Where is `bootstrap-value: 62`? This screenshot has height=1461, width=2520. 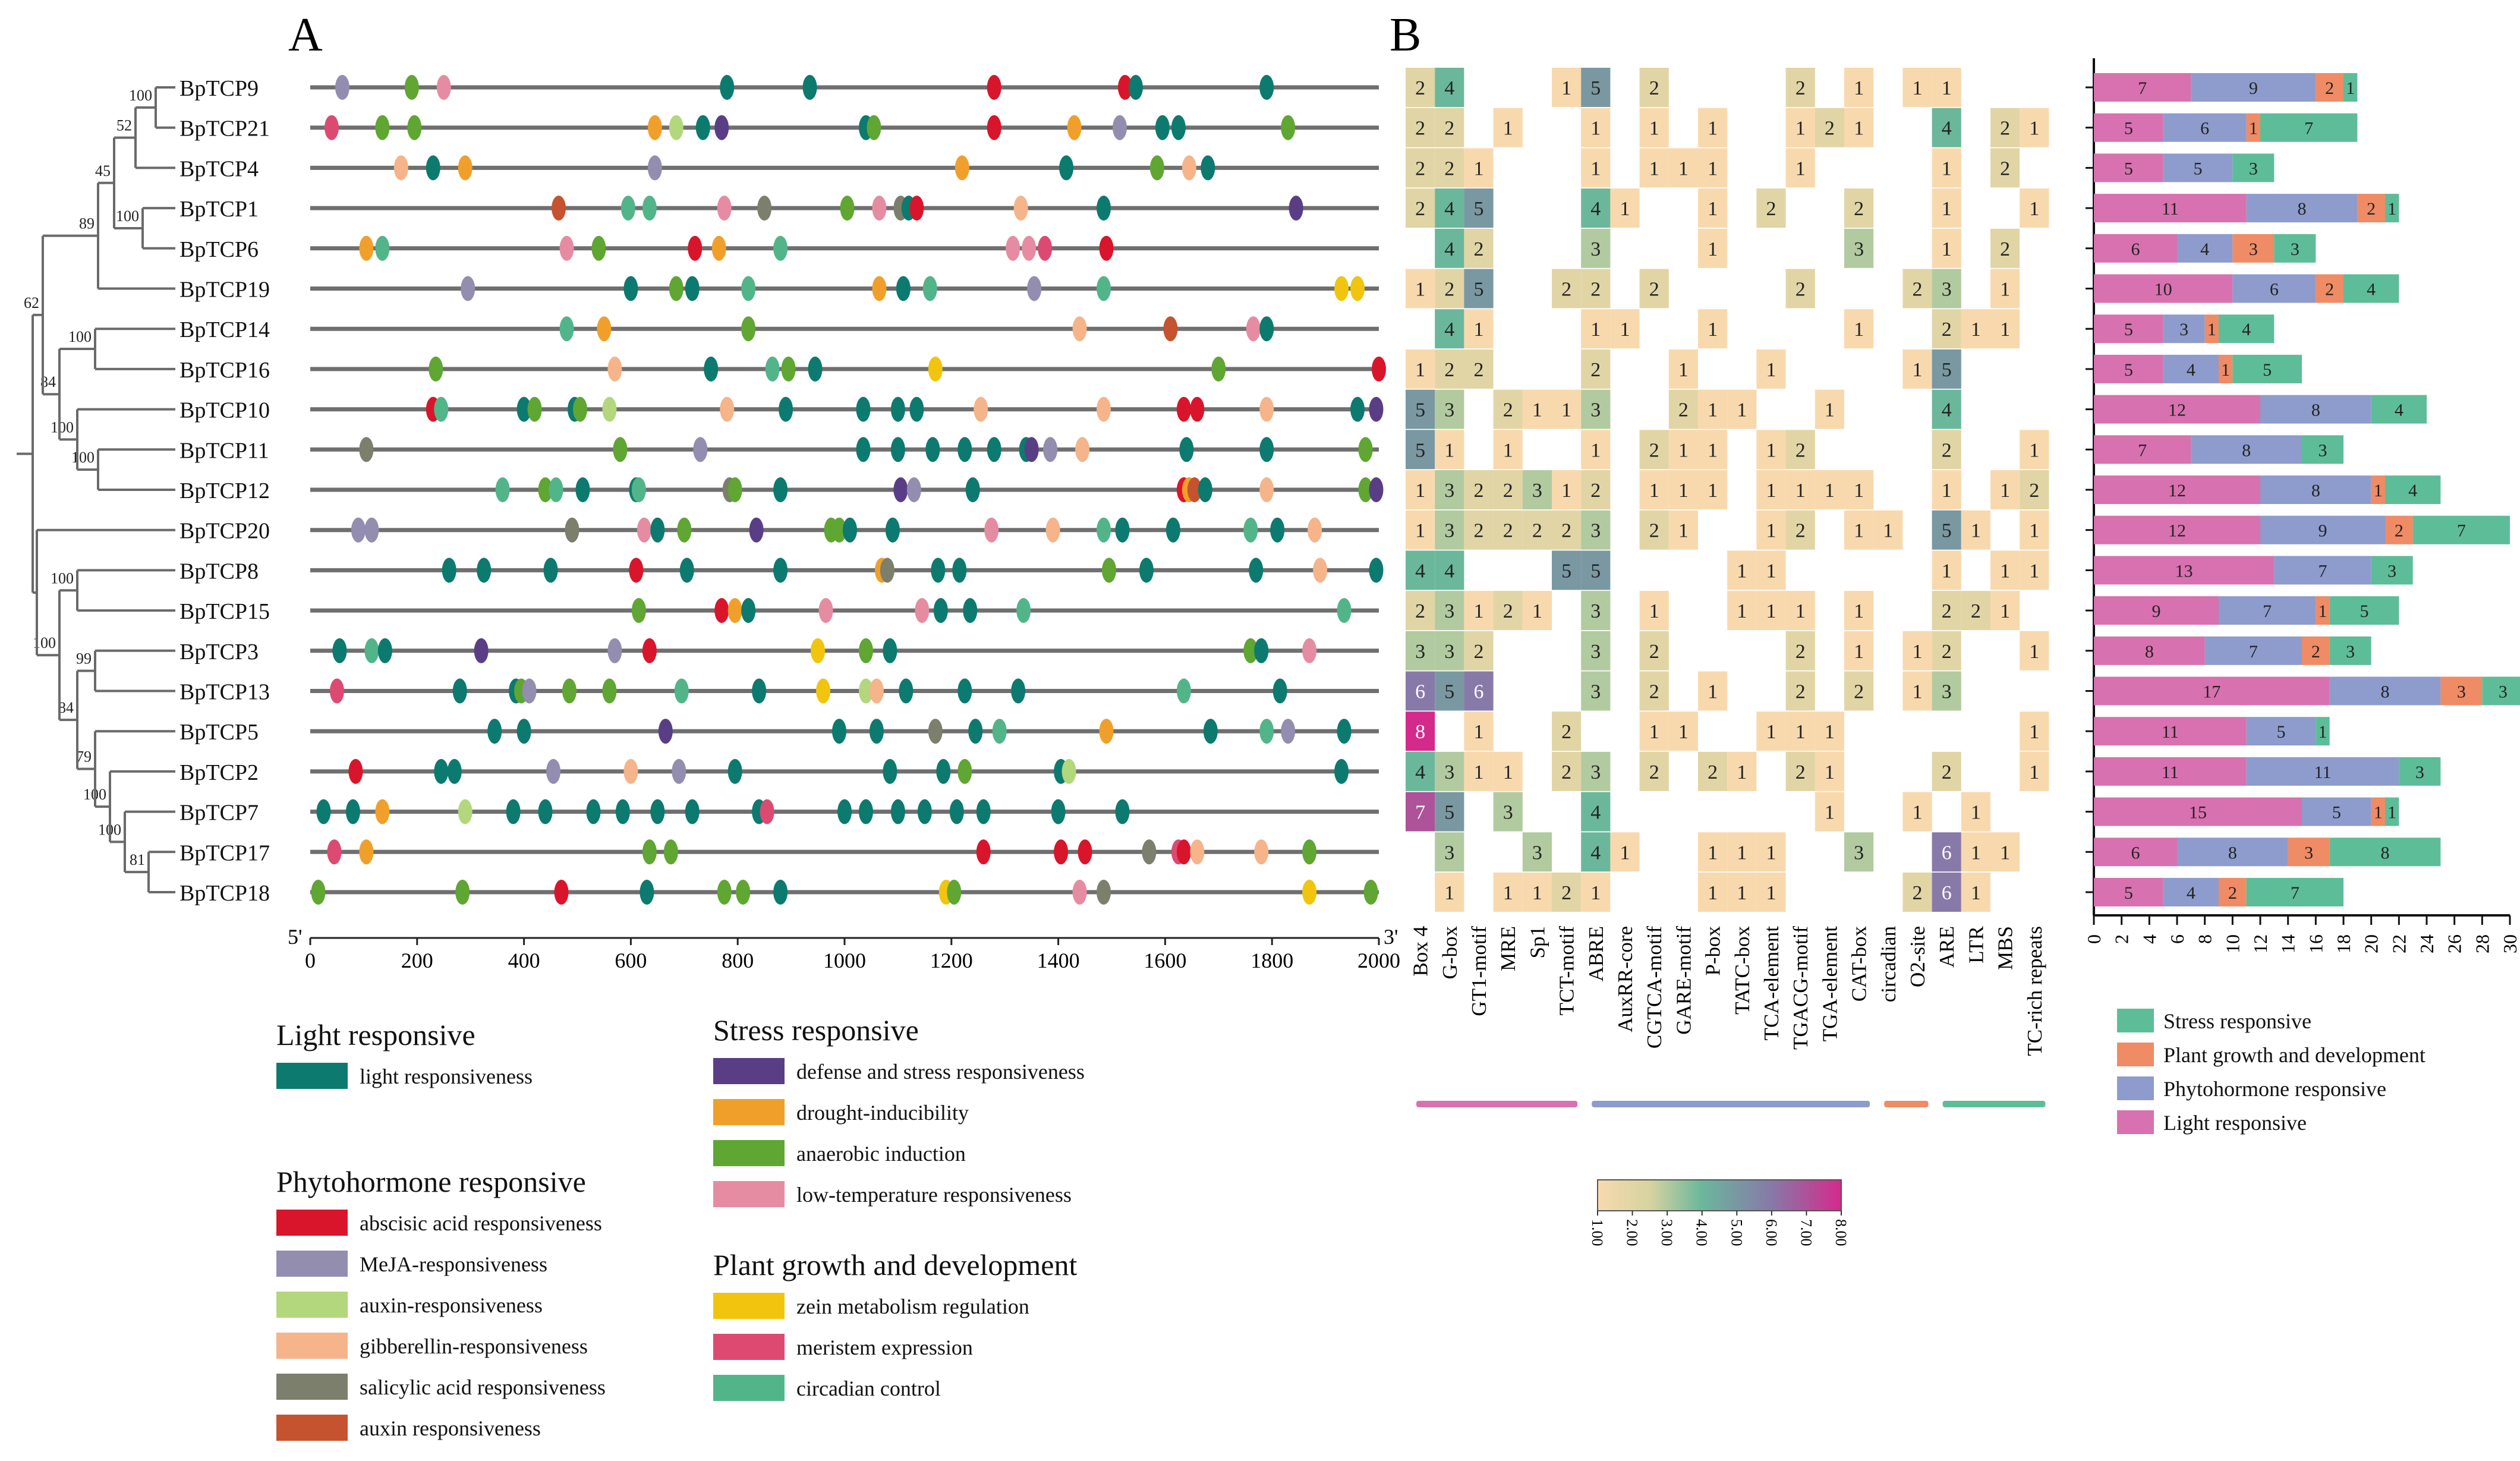 bootstrap-value: 62 is located at coordinates (31, 303).